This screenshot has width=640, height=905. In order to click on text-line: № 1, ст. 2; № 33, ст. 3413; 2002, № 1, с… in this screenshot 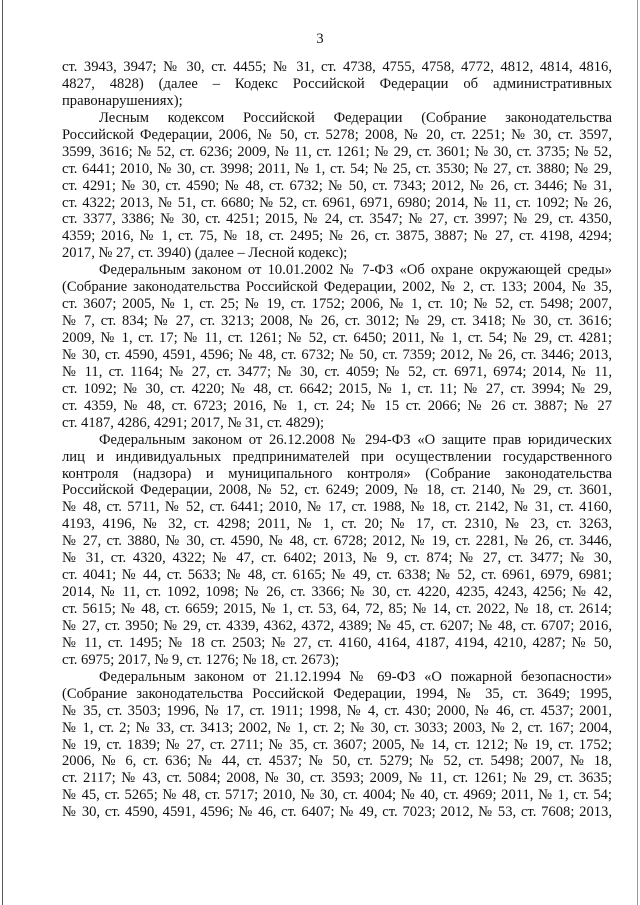, I will do `click(337, 727)`.